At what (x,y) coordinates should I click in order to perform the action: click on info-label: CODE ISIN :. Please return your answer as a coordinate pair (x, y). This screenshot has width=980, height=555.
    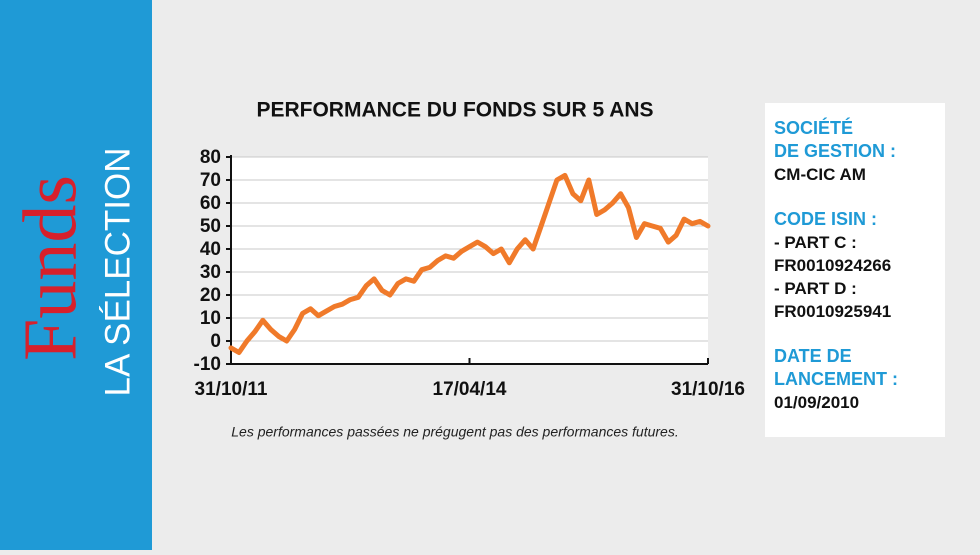
    Looking at the image, I should click on (826, 219).